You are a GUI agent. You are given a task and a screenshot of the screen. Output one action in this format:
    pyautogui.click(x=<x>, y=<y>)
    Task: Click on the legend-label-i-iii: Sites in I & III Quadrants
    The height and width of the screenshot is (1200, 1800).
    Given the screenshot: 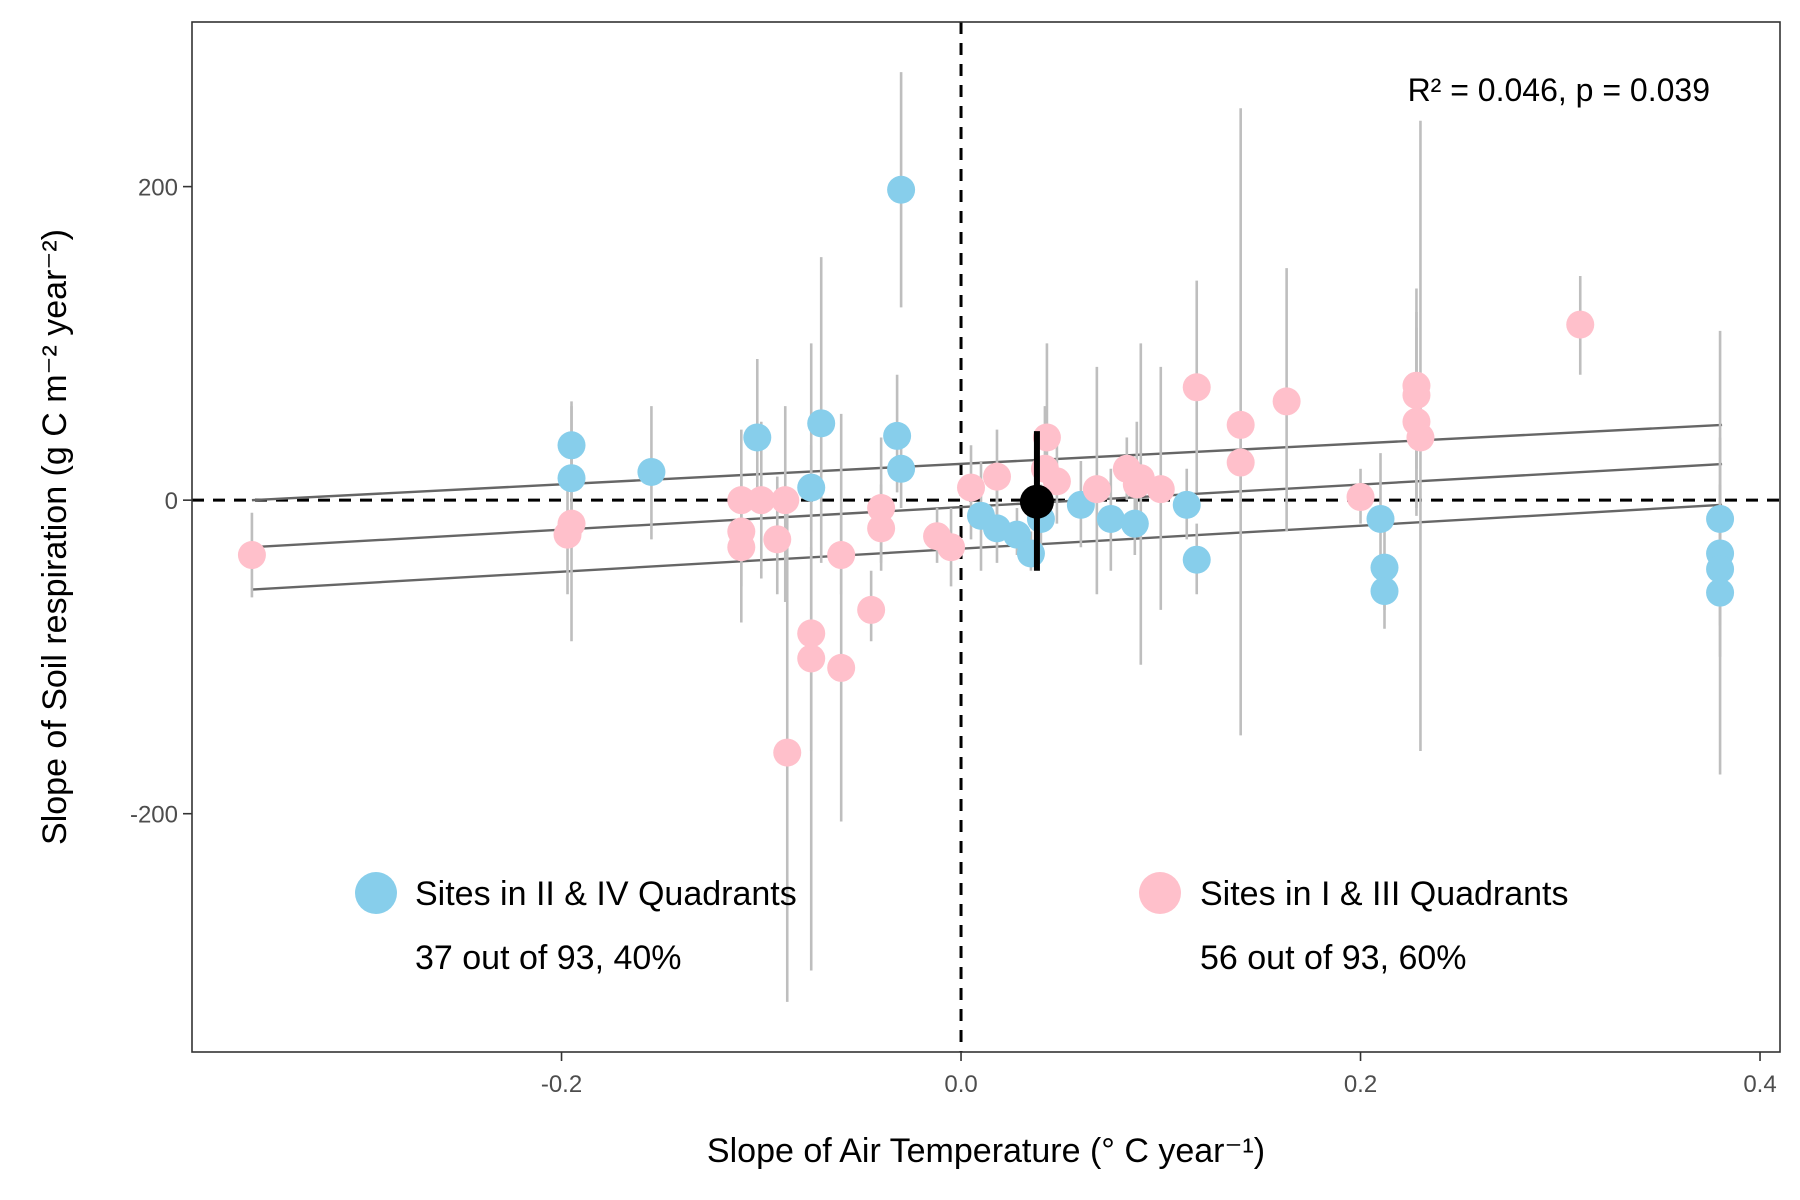 What is the action you would take?
    pyautogui.click(x=1384, y=894)
    